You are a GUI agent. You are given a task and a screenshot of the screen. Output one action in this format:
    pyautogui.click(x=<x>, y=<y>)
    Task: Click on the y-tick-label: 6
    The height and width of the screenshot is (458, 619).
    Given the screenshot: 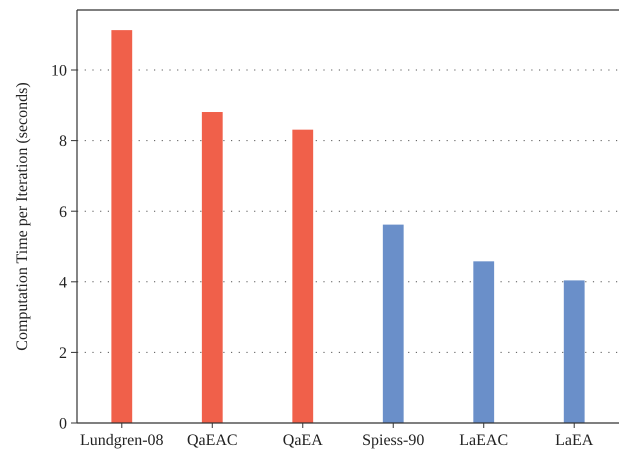 What is the action you would take?
    pyautogui.click(x=63, y=212)
    